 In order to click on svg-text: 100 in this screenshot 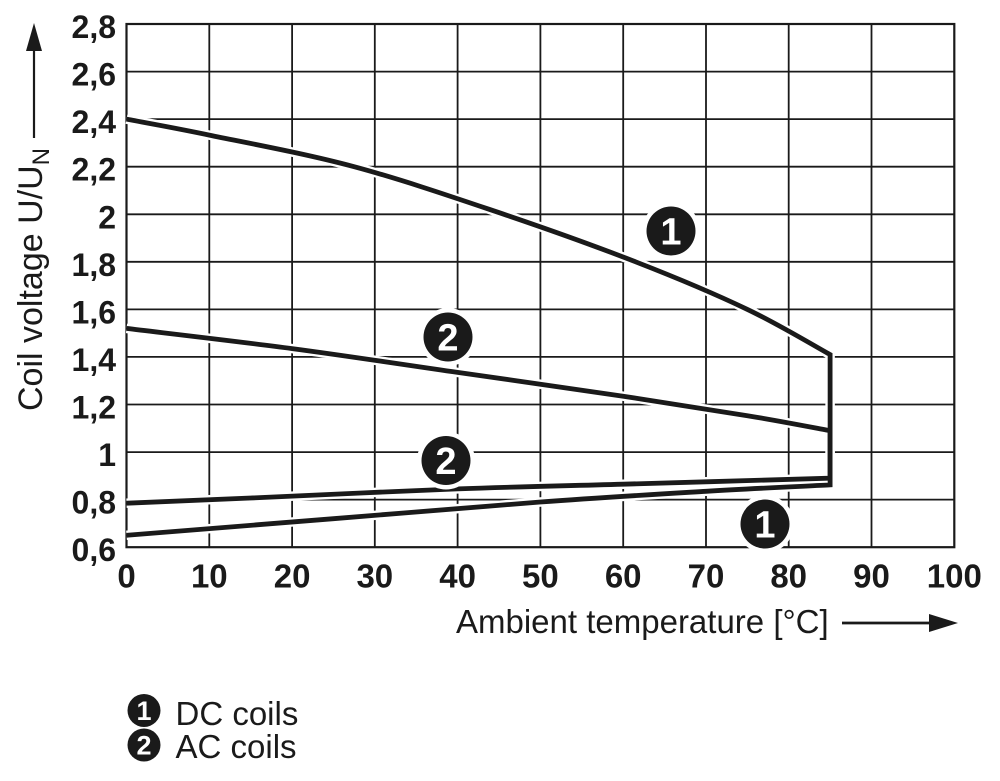, I will do `click(954, 576)`.